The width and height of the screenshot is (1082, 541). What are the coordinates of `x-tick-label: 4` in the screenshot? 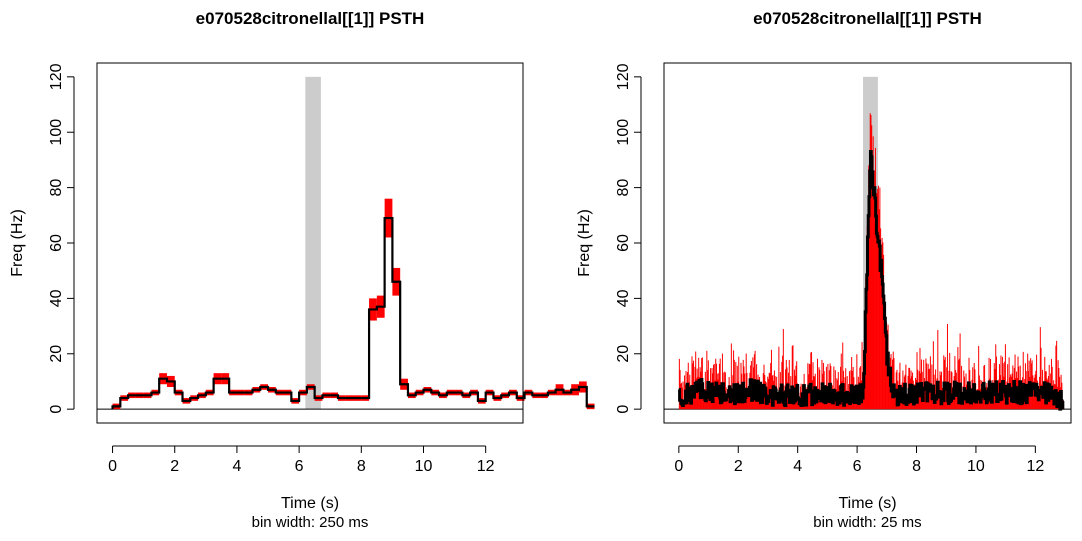 It's located at (797, 466).